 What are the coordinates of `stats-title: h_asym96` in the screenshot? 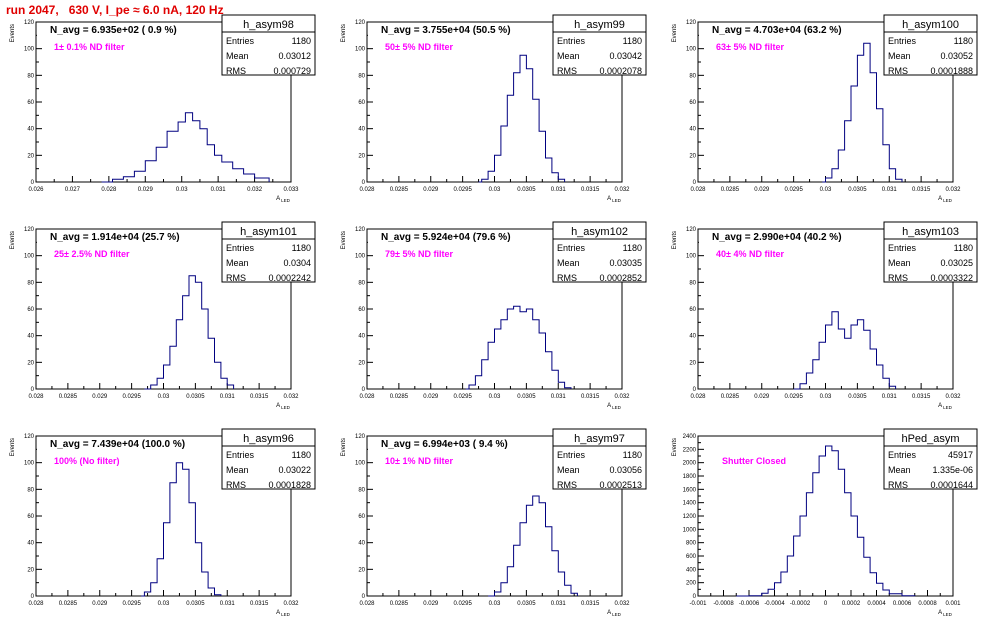 It's located at (268, 439).